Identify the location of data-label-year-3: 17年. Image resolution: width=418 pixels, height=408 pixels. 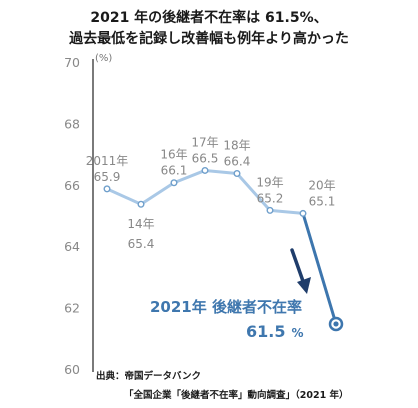
(204, 142).